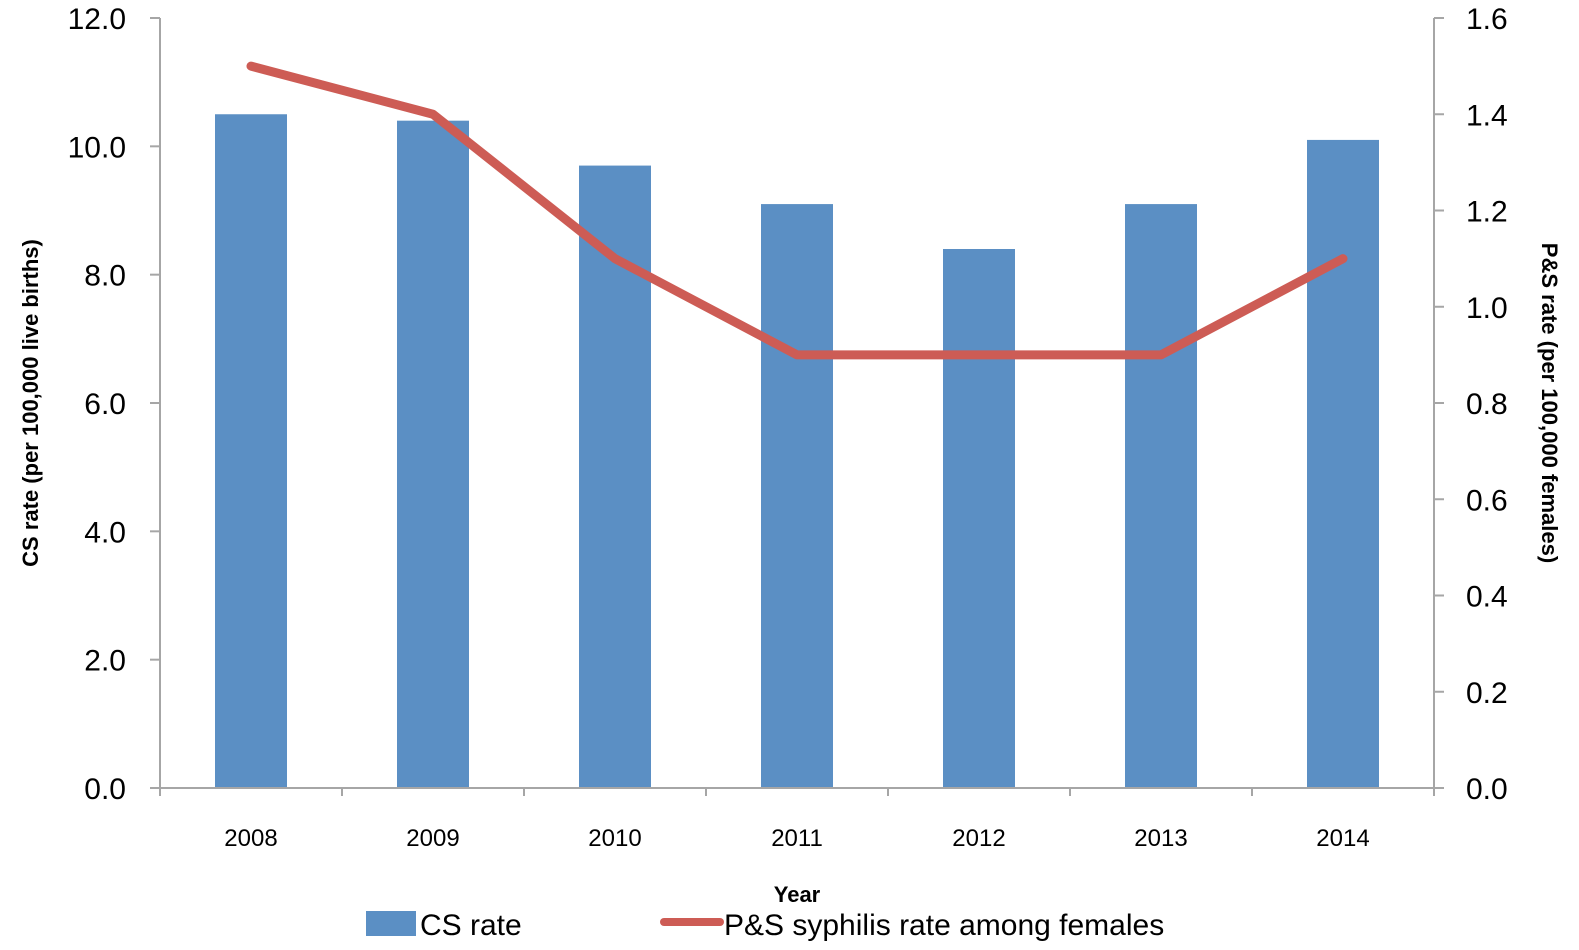 The image size is (1579, 950). What do you see at coordinates (433, 454) in the screenshot?
I see `bar-2009` at bounding box center [433, 454].